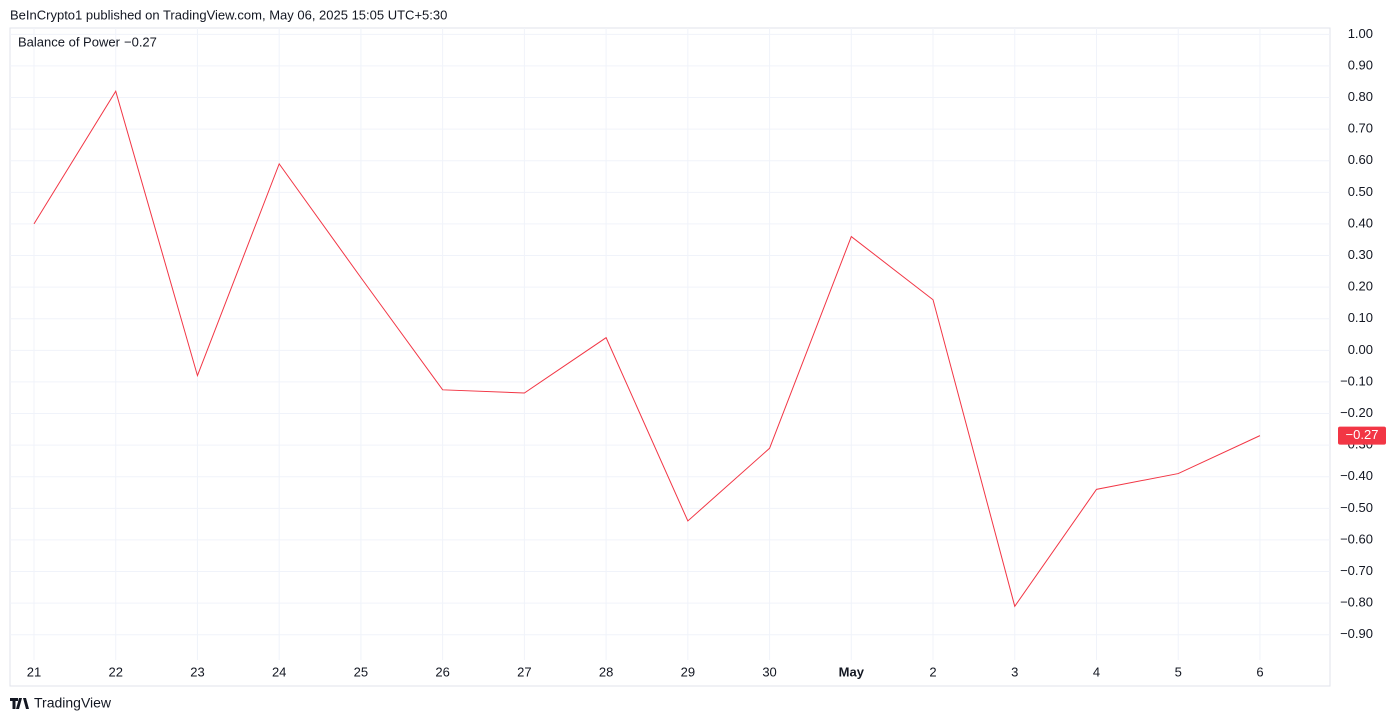 This screenshot has height=722, width=1400. What do you see at coordinates (197, 671) in the screenshot?
I see `x-tick-label: 23` at bounding box center [197, 671].